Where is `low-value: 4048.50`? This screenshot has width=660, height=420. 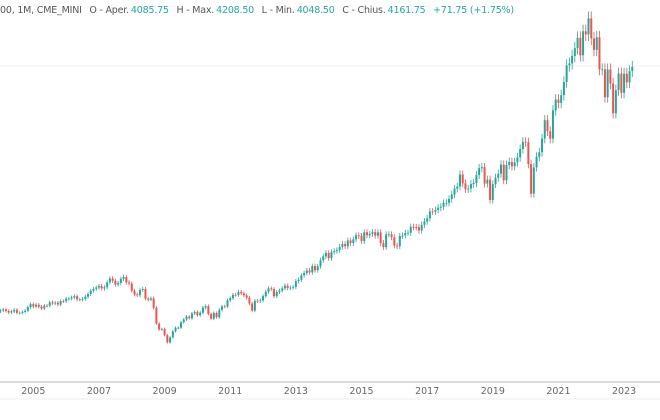
low-value: 4048.50 is located at coordinates (315, 10).